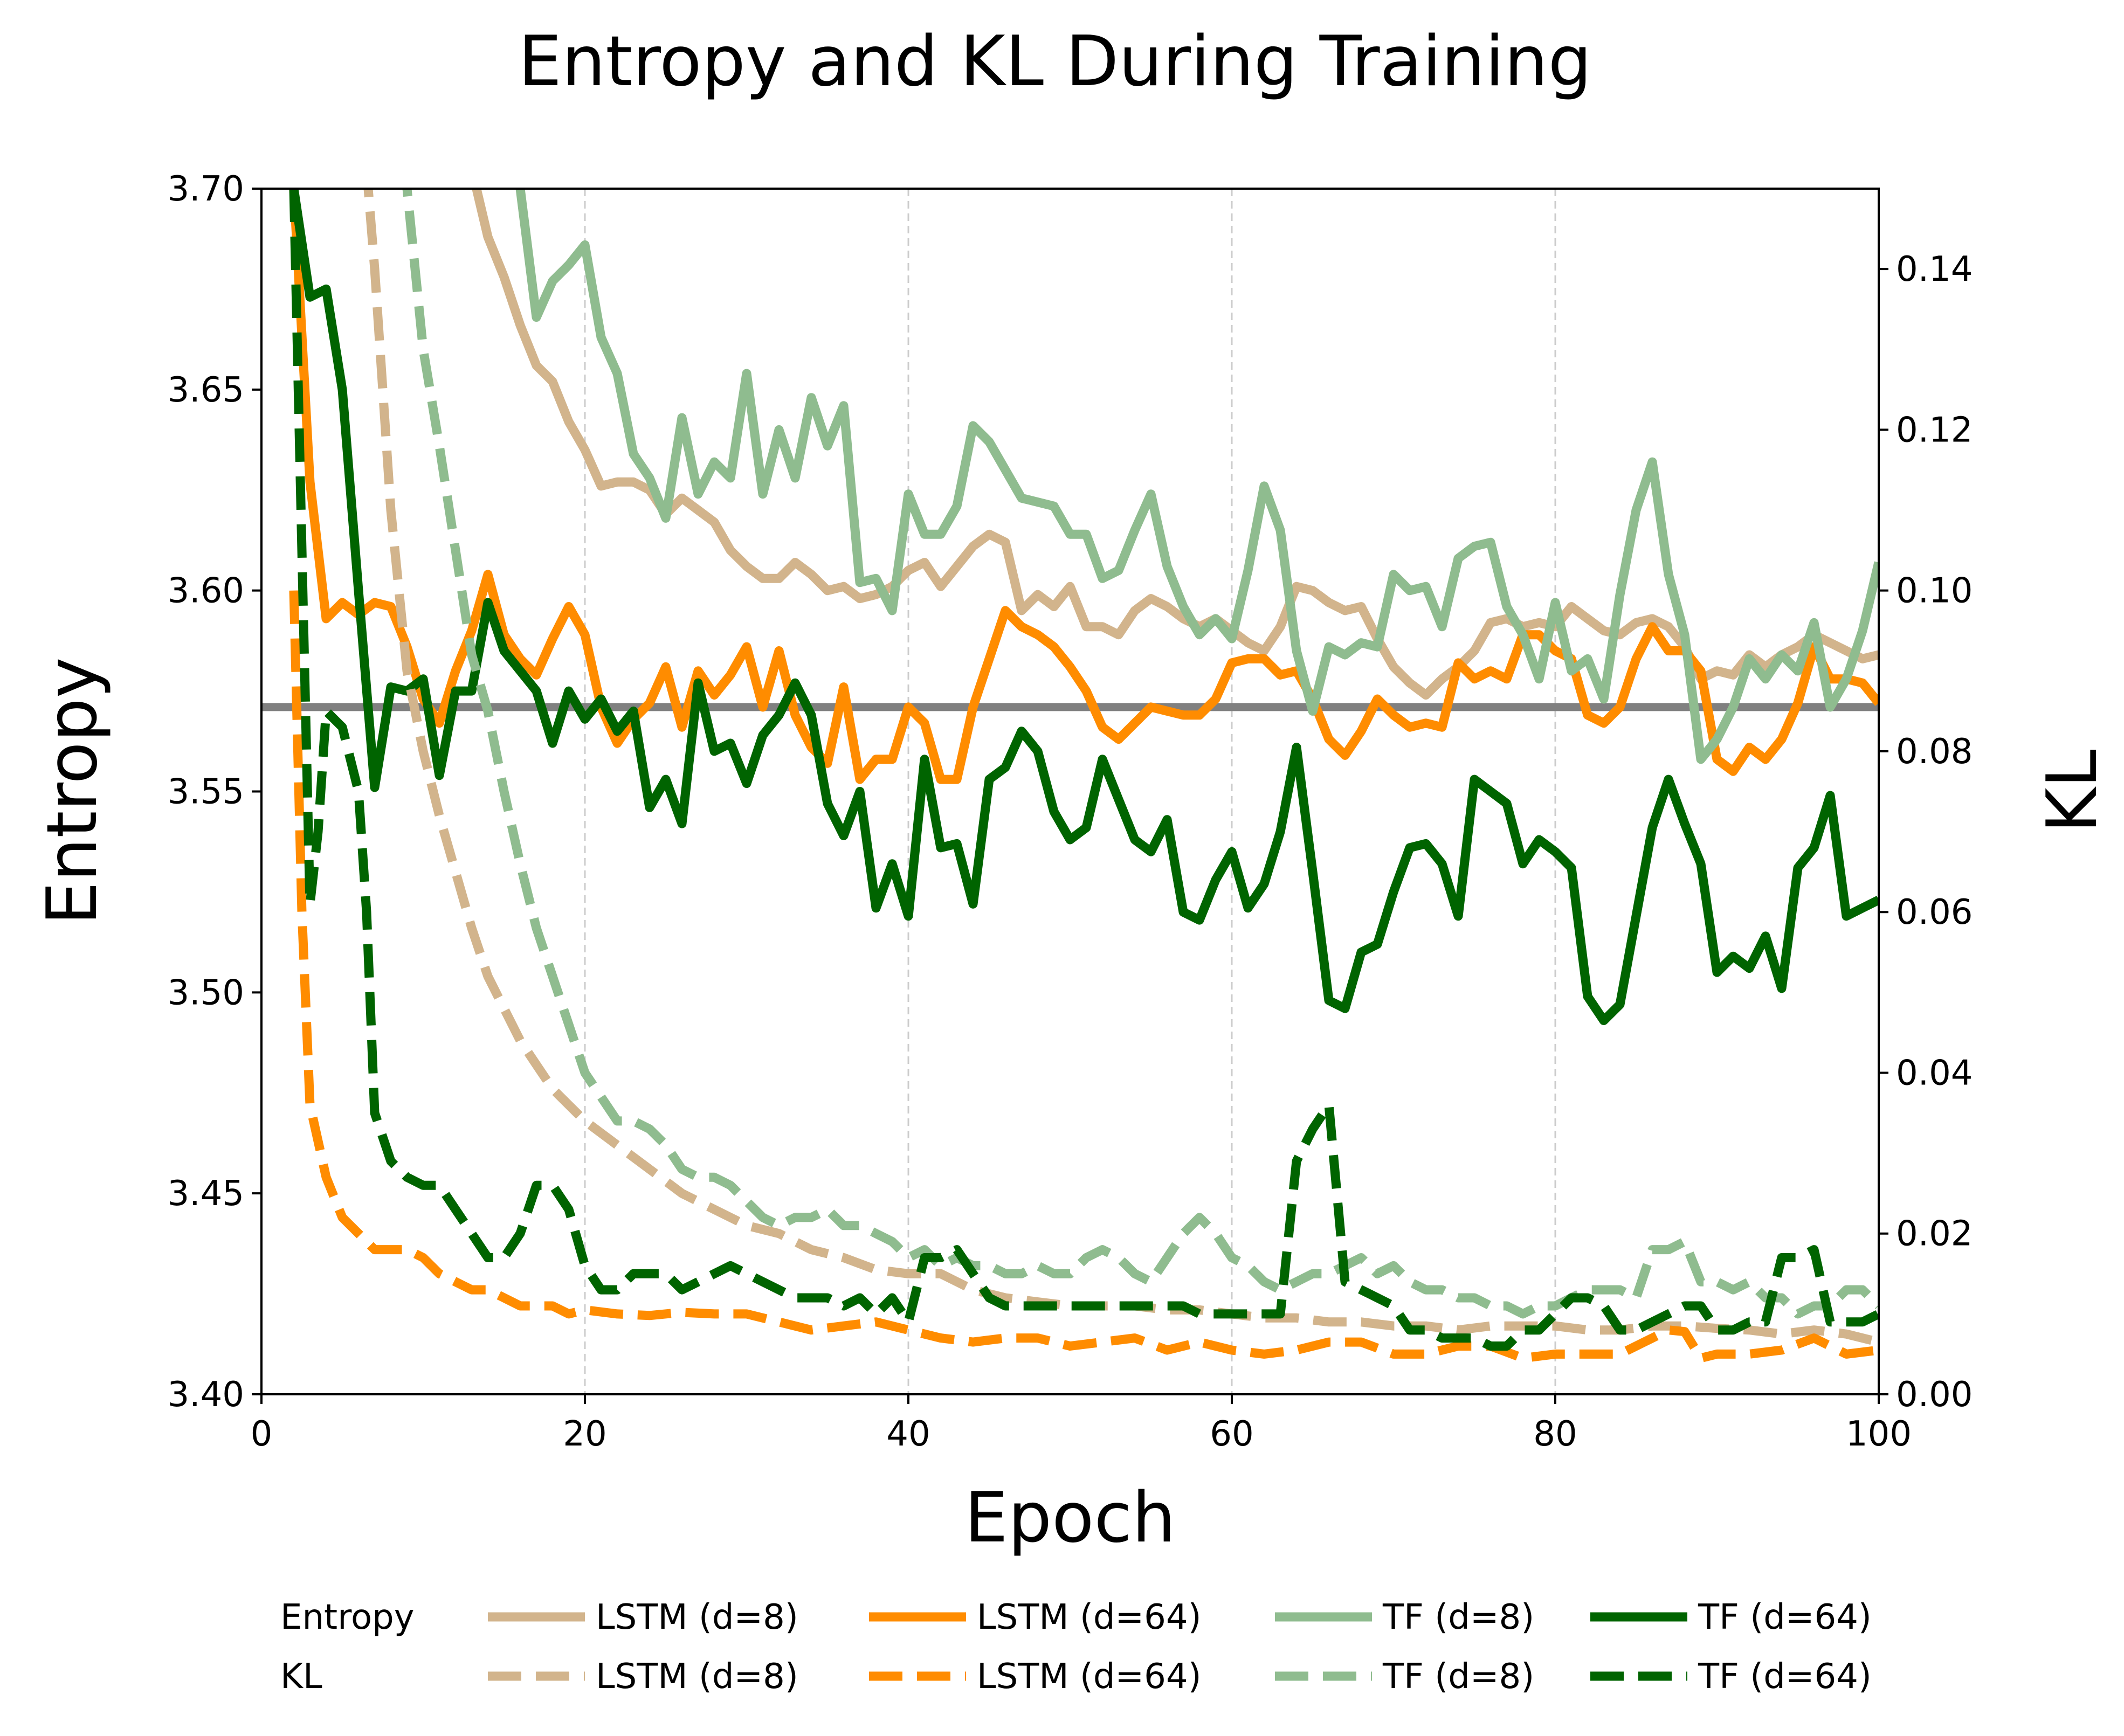 The width and height of the screenshot is (2124, 1736). What do you see at coordinates (1081, 1424) in the screenshot?
I see `x-axis: 0 20 40 60 80 100` at bounding box center [1081, 1424].